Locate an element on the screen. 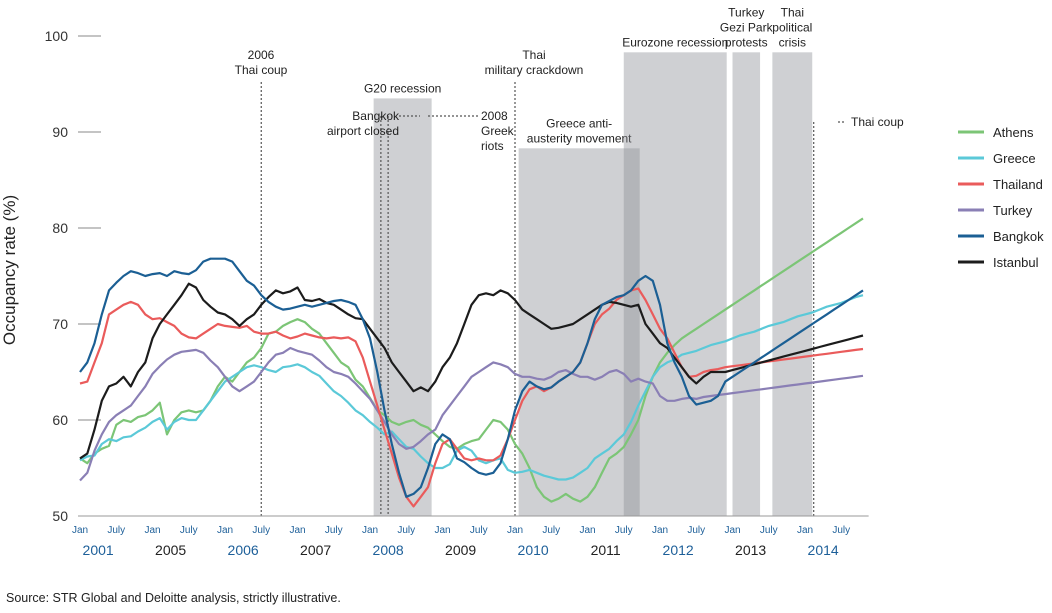  x-year-label: 2006 is located at coordinates (243, 550).